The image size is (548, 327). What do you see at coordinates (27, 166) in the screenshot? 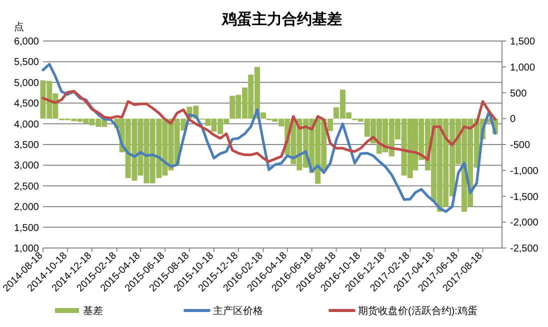
I see `y-tick-label: 3,000` at bounding box center [27, 166].